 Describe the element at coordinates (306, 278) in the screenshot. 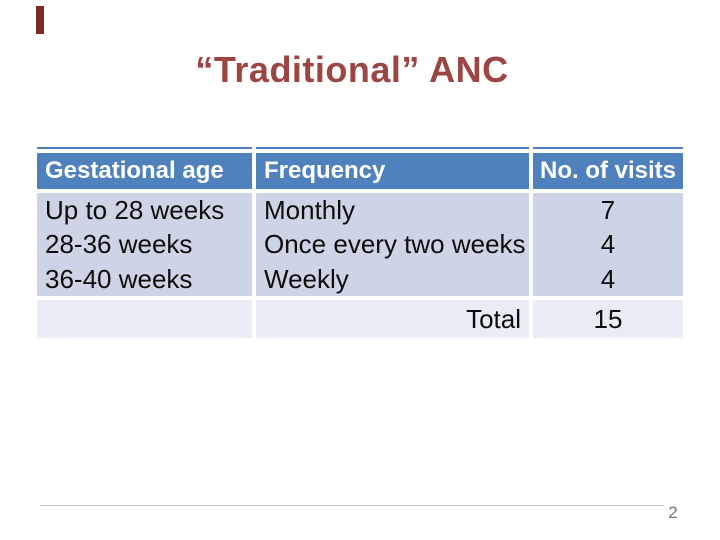

I see `frequency-value: Weekly` at that location.